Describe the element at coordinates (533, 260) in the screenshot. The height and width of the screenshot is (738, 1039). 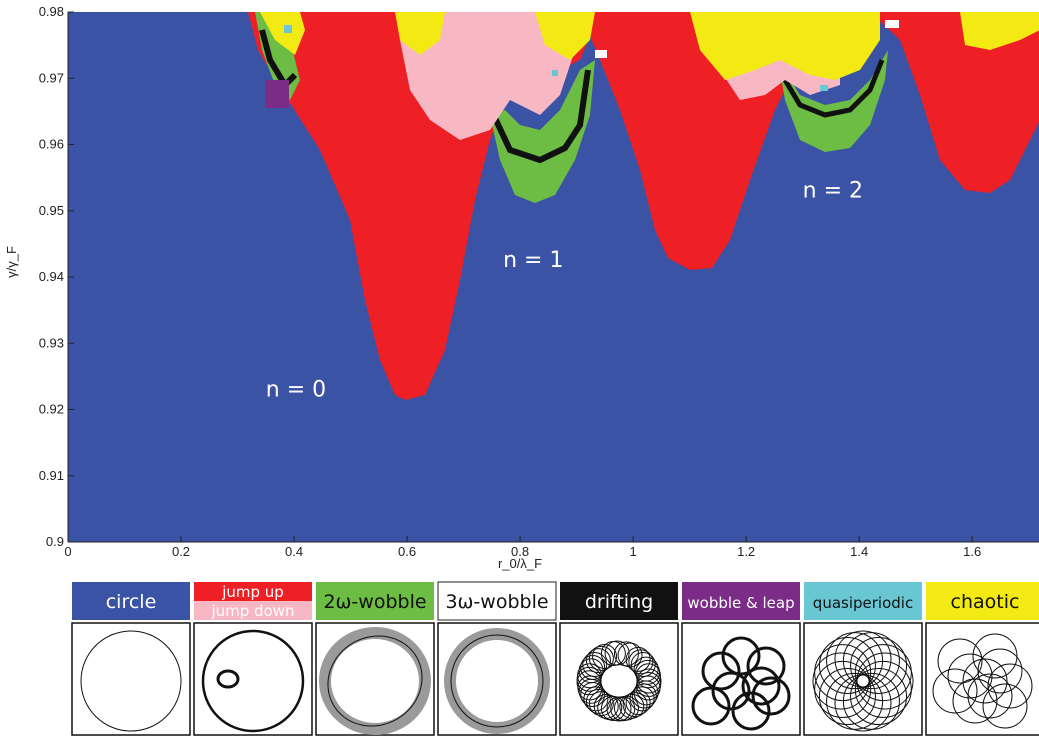
I see `region-label: n = 1` at that location.